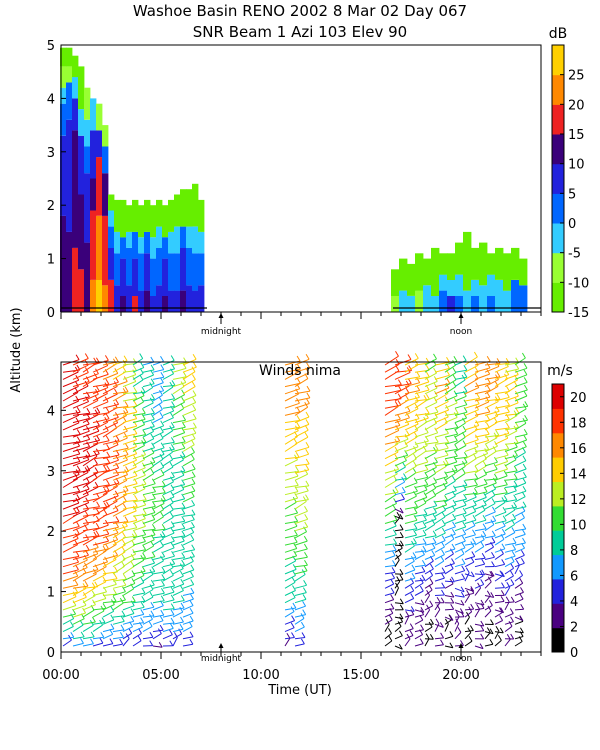 This screenshot has height=750, width=600. Describe the element at coordinates (360, 675) in the screenshot. I see `wind-xtick-label-3: 15:00` at that location.